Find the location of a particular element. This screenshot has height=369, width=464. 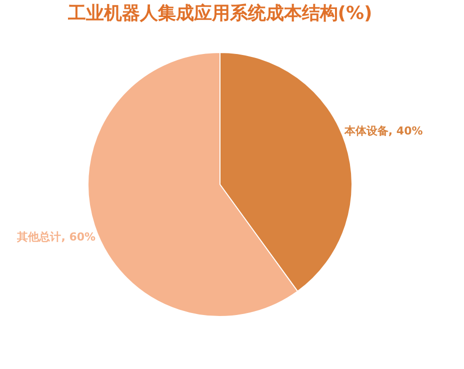

chart-title: 工业机器人集成应用系统成本结构(%) is located at coordinates (219, 13).